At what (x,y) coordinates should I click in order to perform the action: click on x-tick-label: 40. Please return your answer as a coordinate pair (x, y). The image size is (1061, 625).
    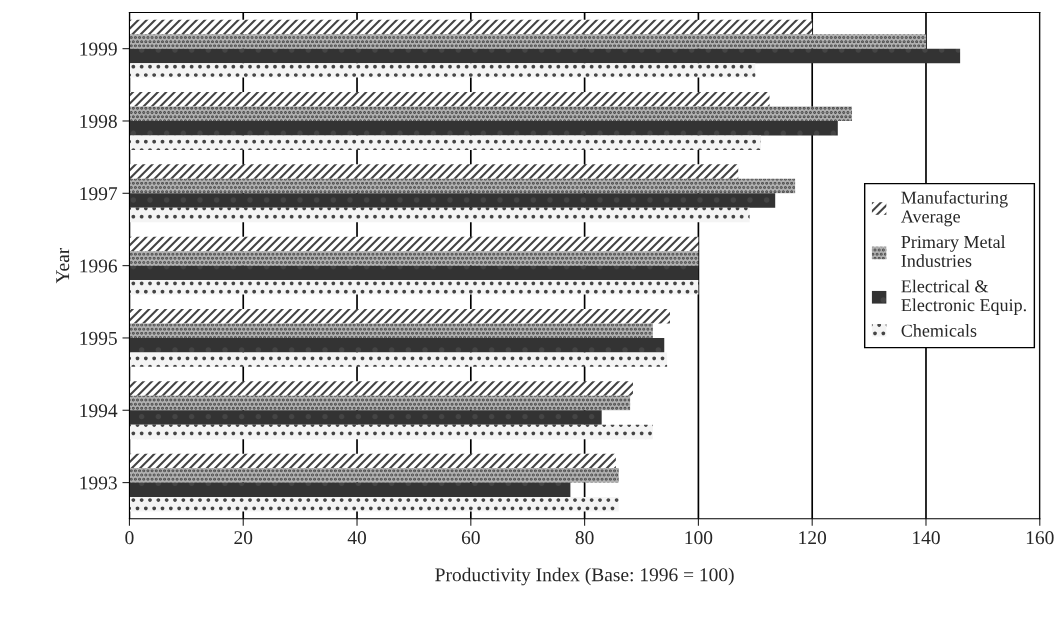
    Looking at the image, I should click on (357, 538).